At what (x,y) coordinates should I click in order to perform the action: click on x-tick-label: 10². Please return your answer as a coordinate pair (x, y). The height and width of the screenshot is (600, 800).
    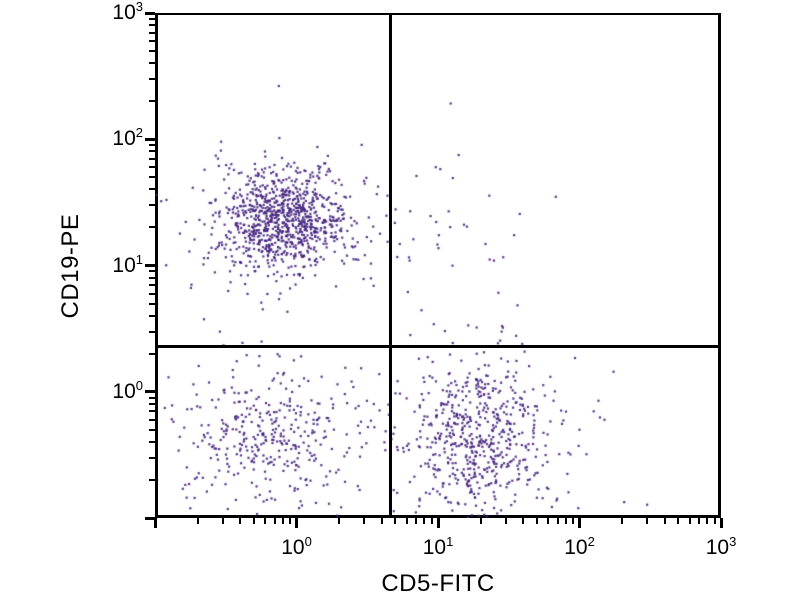
    Looking at the image, I should click on (579, 546).